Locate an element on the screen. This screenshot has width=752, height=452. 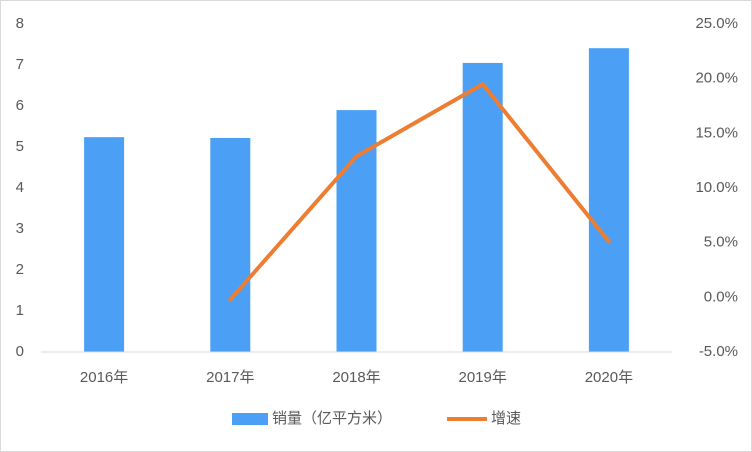
legend-label: 销量（亿平方米） is located at coordinates (332, 418).